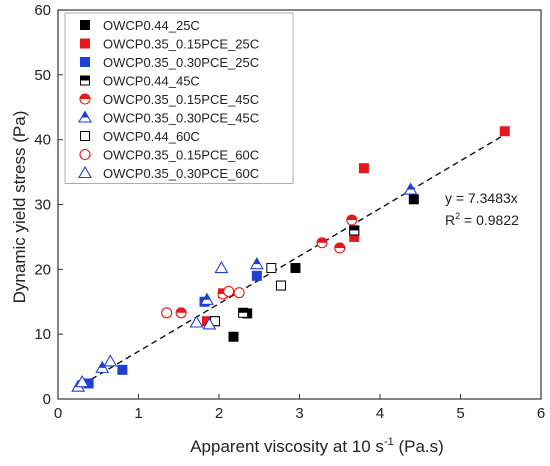 This screenshot has width=550, height=466. What do you see at coordinates (42, 10) in the screenshot?
I see `y-tick-label: 60` at bounding box center [42, 10].